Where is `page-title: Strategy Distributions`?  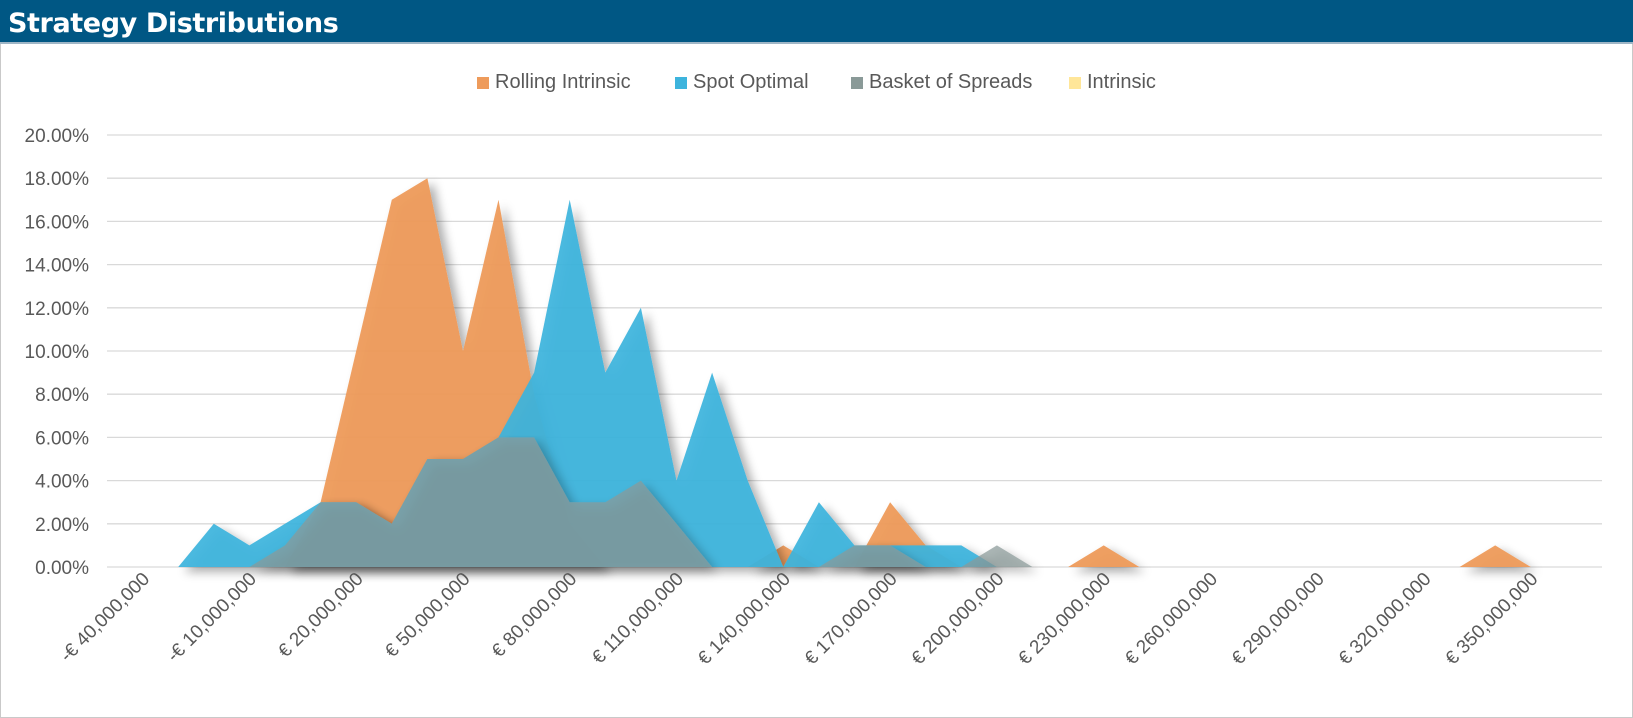
page-title: Strategy Distributions is located at coordinates (173, 23).